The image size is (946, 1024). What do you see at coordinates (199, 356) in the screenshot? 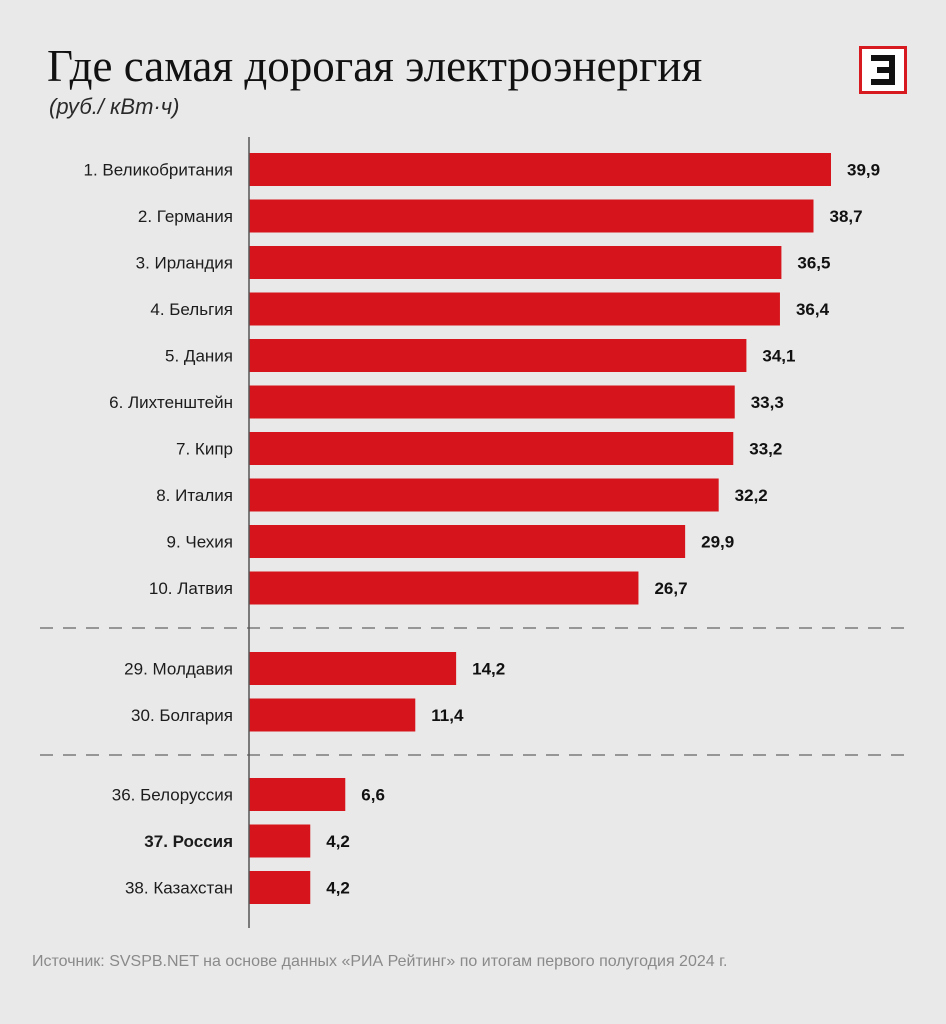
I see `category-label: 5. Дания` at bounding box center [199, 356].